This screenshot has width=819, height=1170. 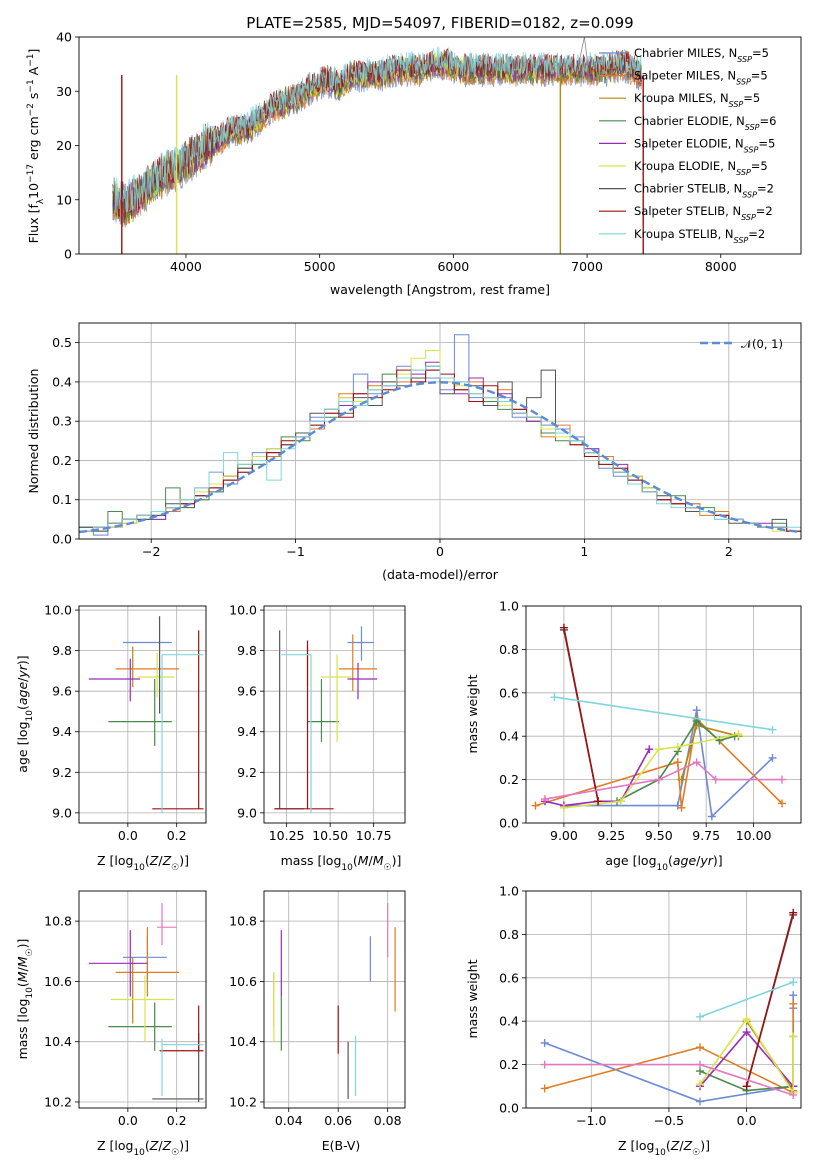 I want to click on weight-vs-age-xtick-label: 9.75, so click(x=706, y=835).